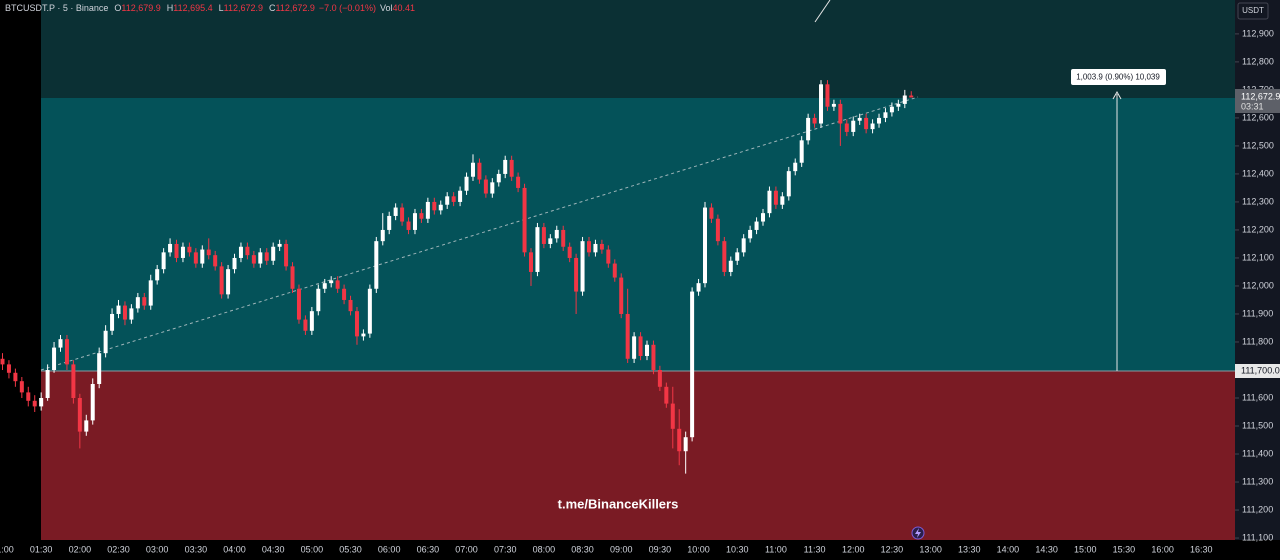  Describe the element at coordinates (1260, 96) in the screenshot. I see `last-price-label: 112,672.9` at that location.